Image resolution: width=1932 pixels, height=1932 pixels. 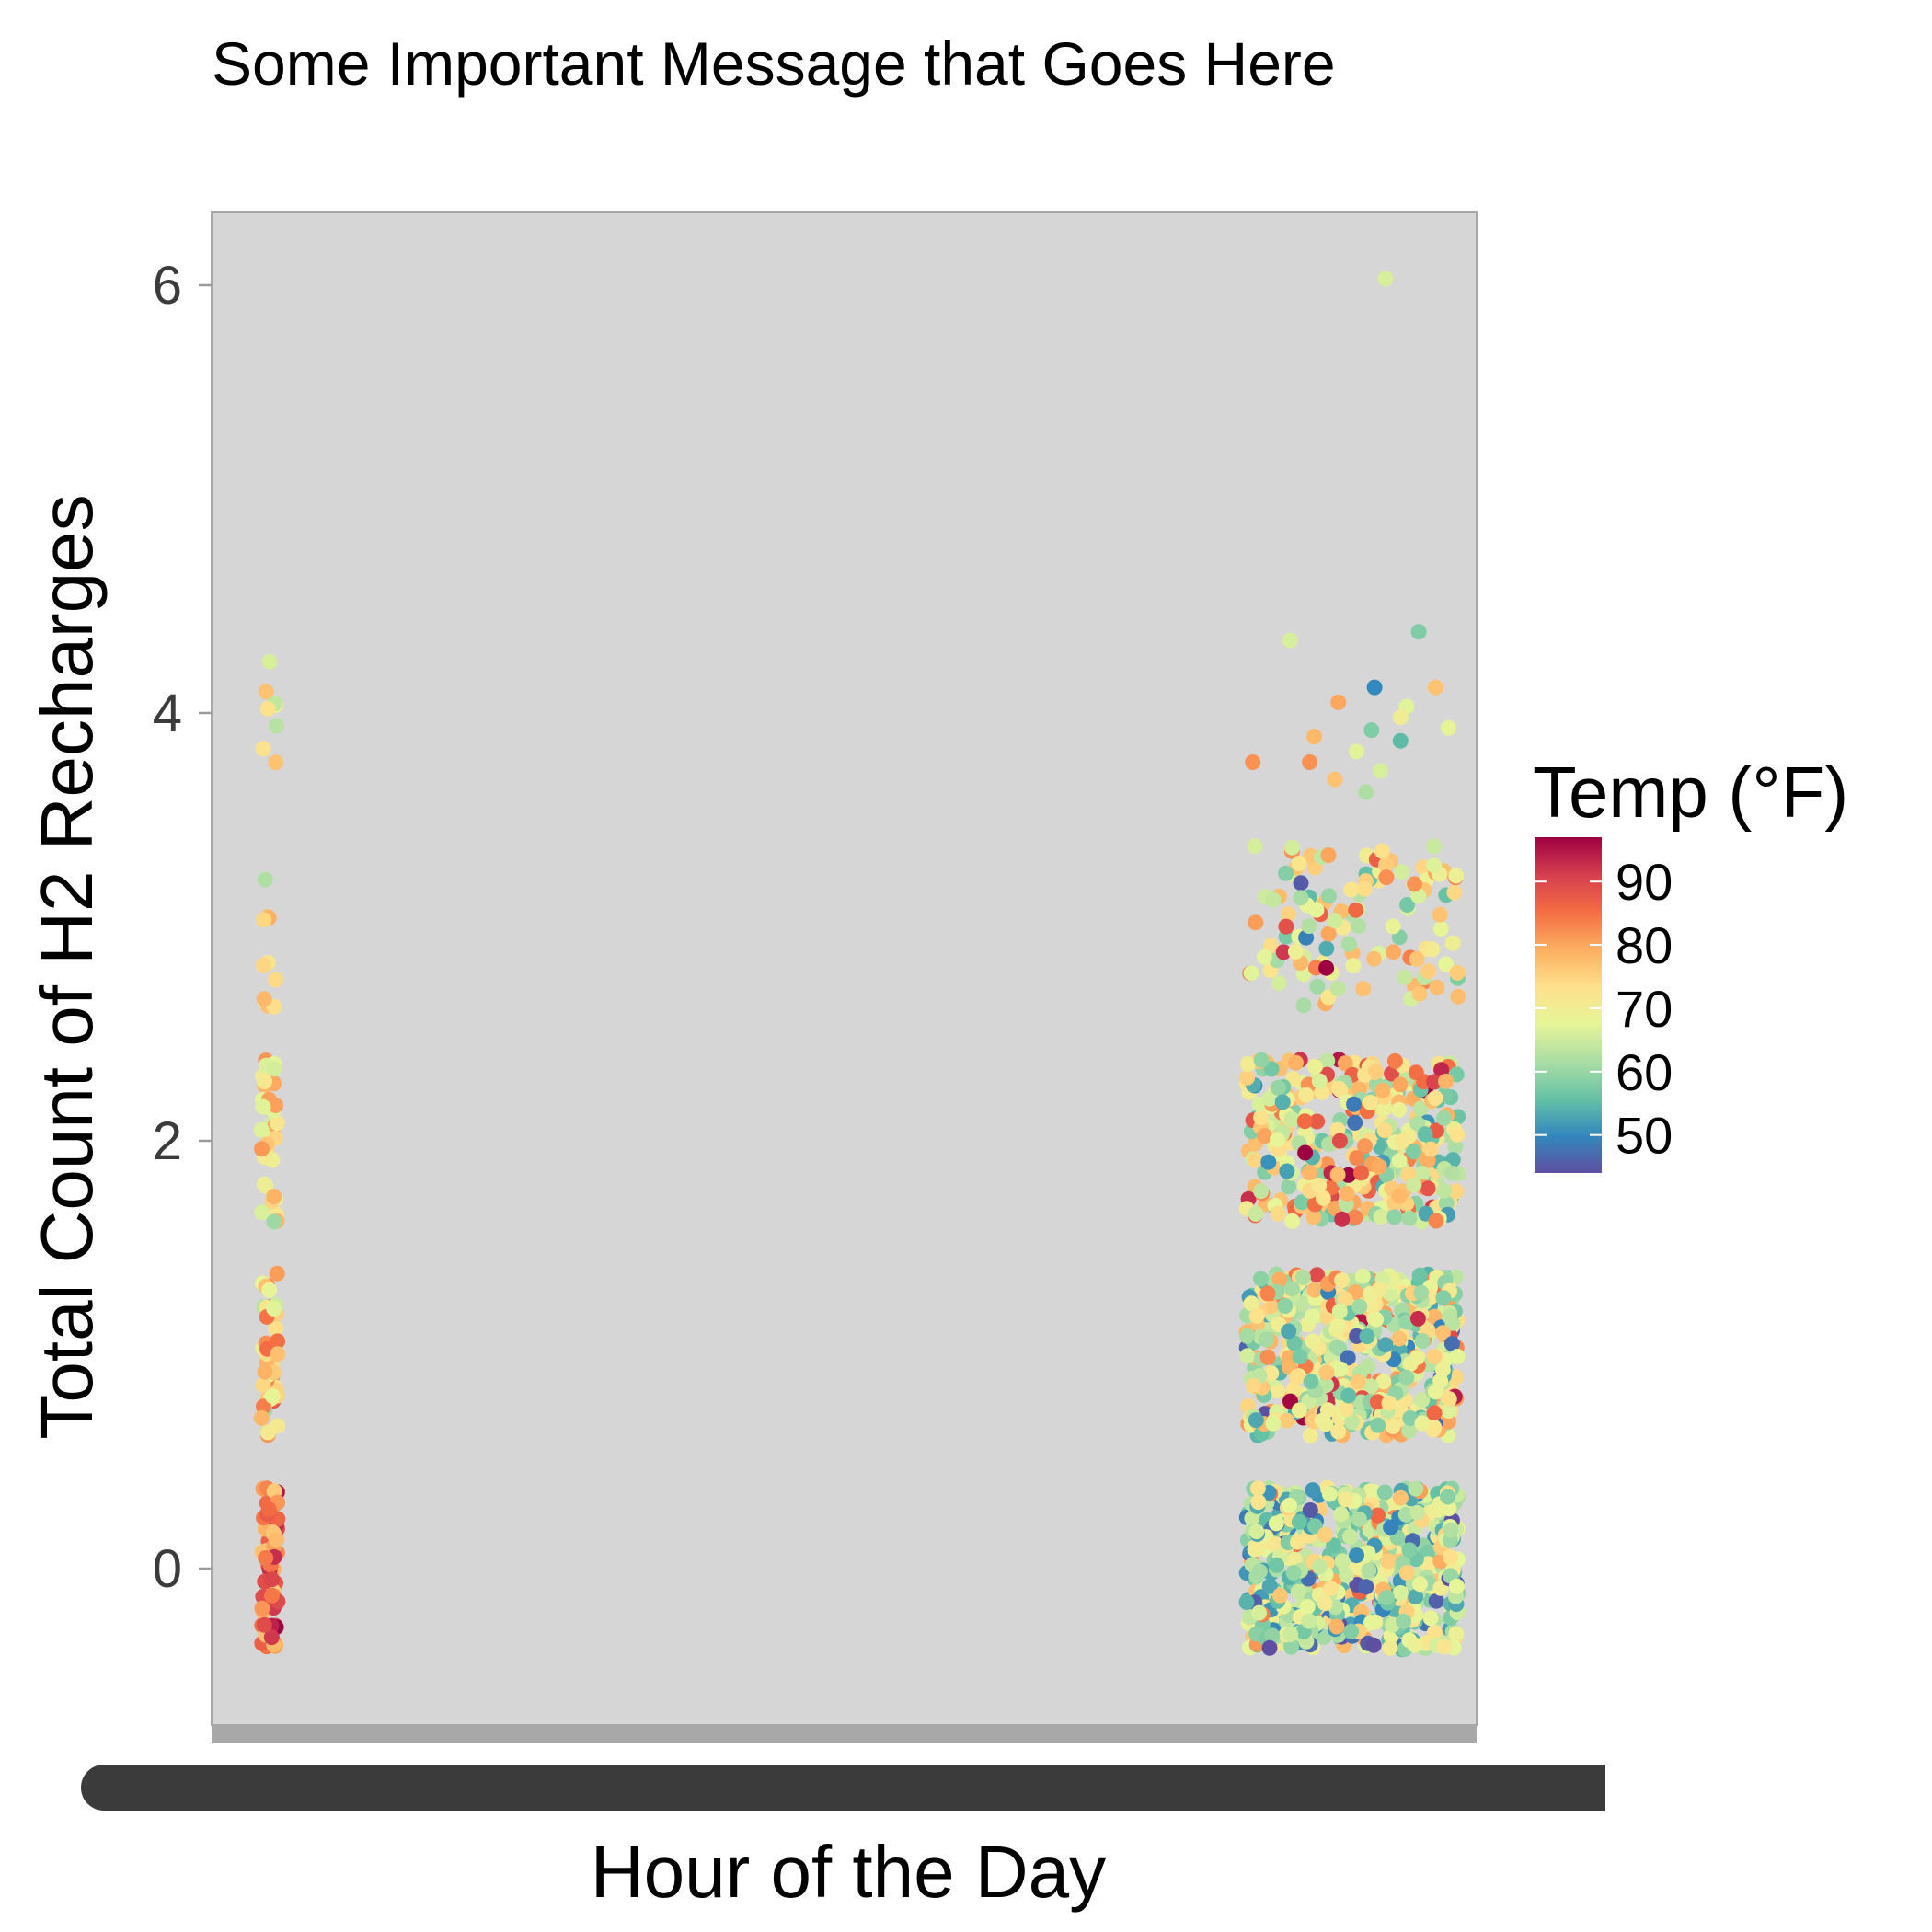 I want to click on legend-tick-label: 50, so click(x=1644, y=1136).